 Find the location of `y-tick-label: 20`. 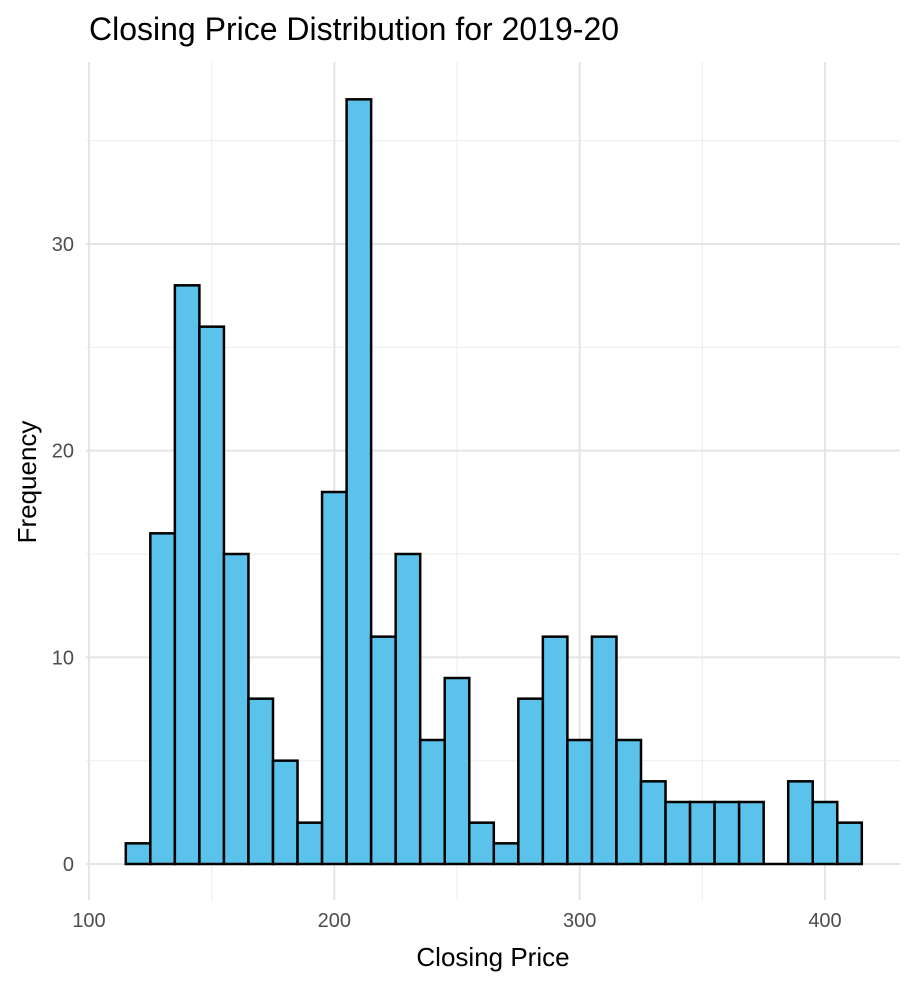

y-tick-label: 20 is located at coordinates (63, 452).